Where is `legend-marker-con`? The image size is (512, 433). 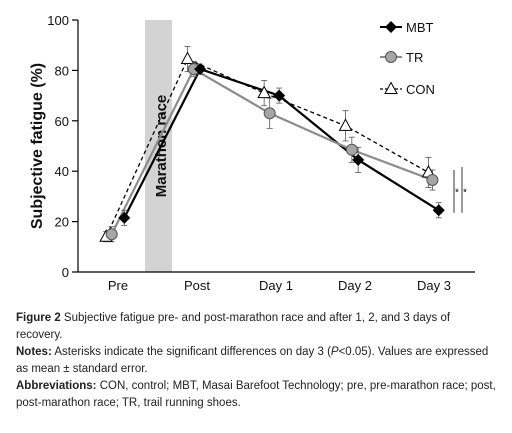
legend-marker-con is located at coordinates (391, 87).